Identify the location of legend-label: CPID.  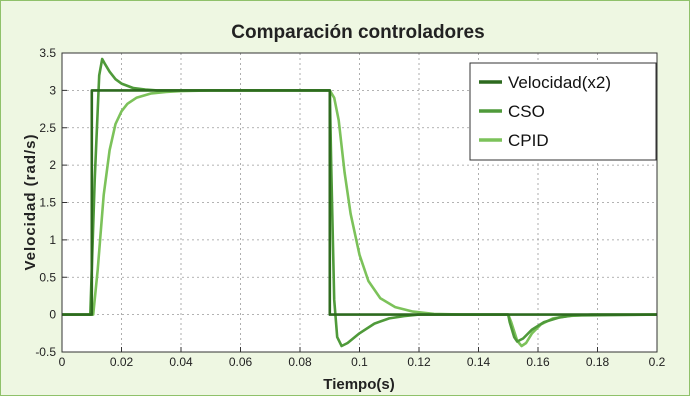
(528, 140).